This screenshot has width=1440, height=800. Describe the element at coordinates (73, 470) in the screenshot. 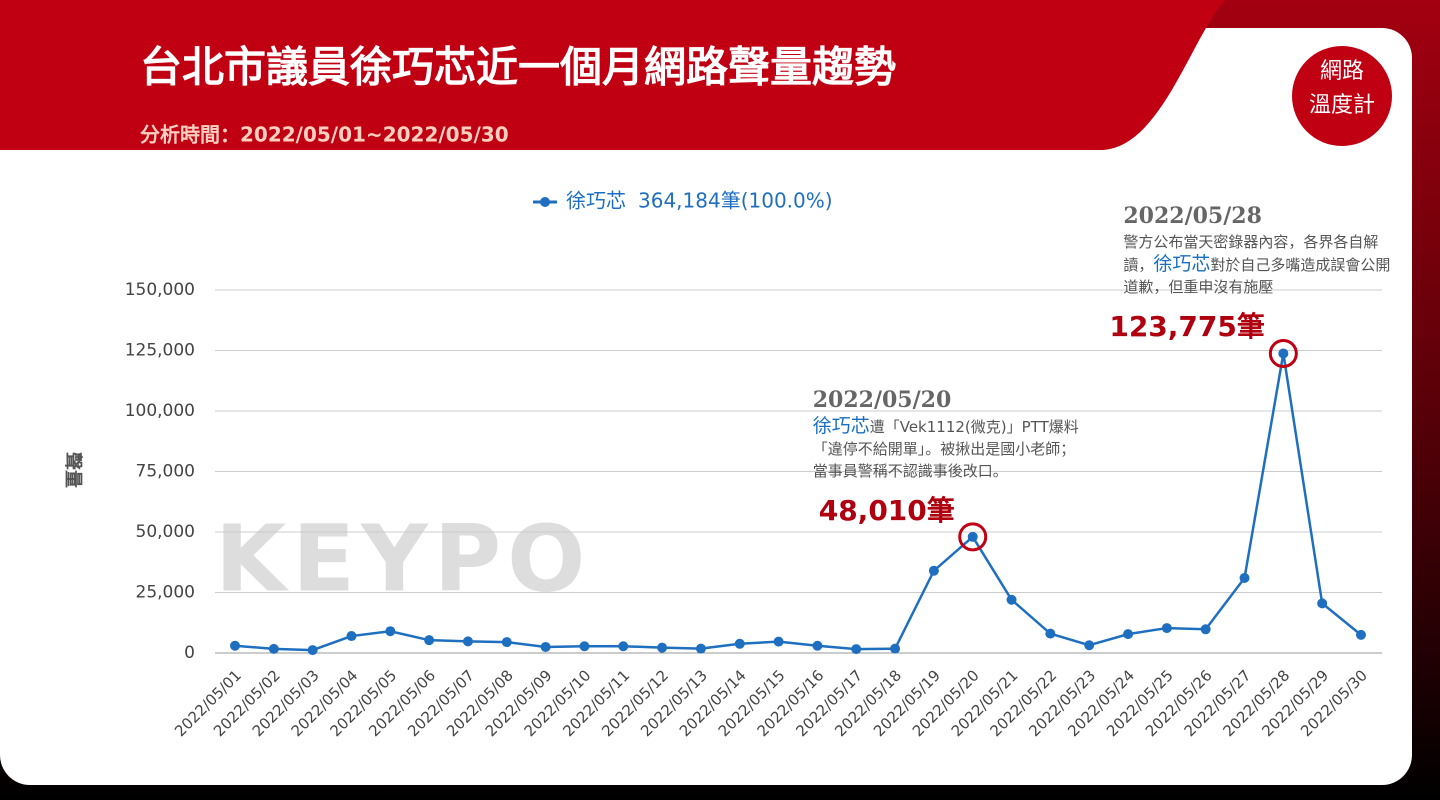

I see `y-axis-label: 聲量` at that location.